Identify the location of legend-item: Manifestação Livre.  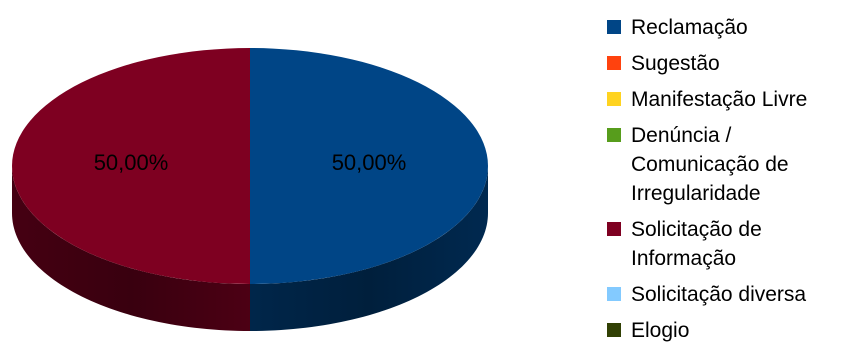
(729, 99).